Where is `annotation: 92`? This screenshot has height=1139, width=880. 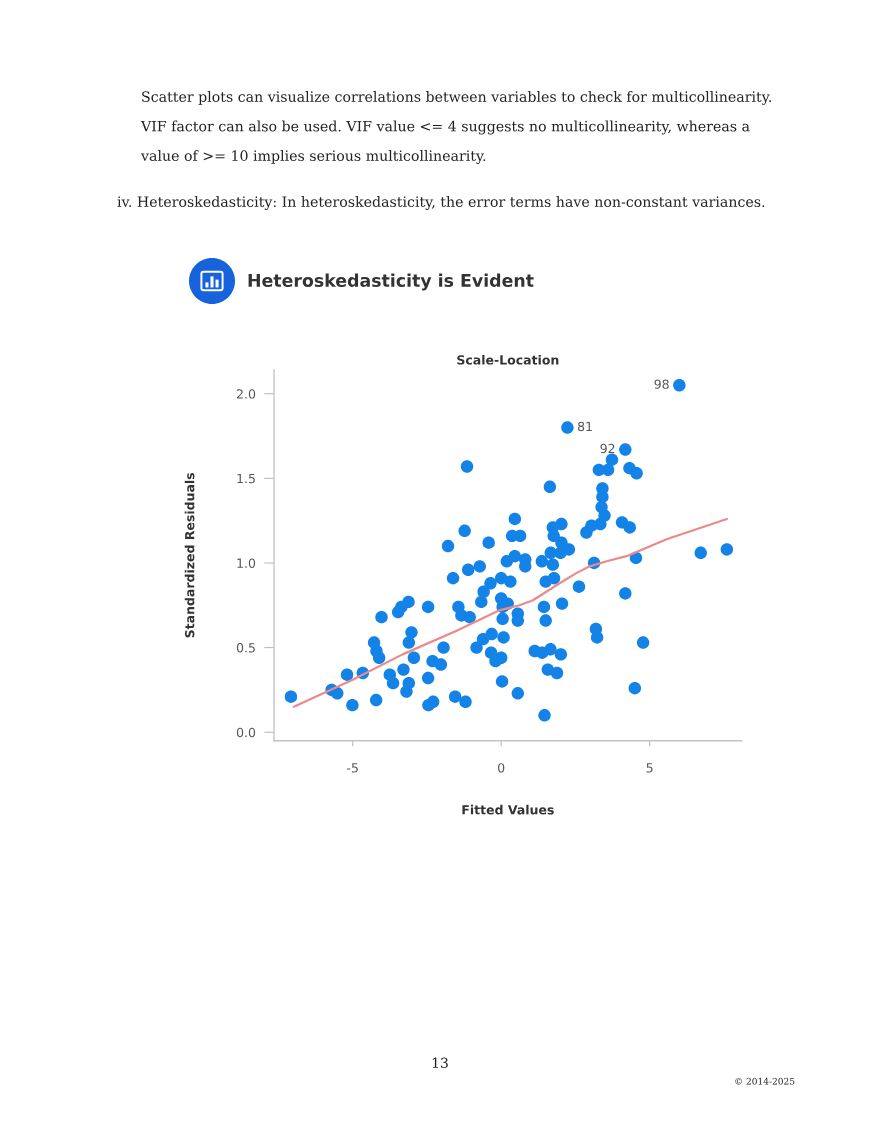
annotation: 92 is located at coordinates (607, 448).